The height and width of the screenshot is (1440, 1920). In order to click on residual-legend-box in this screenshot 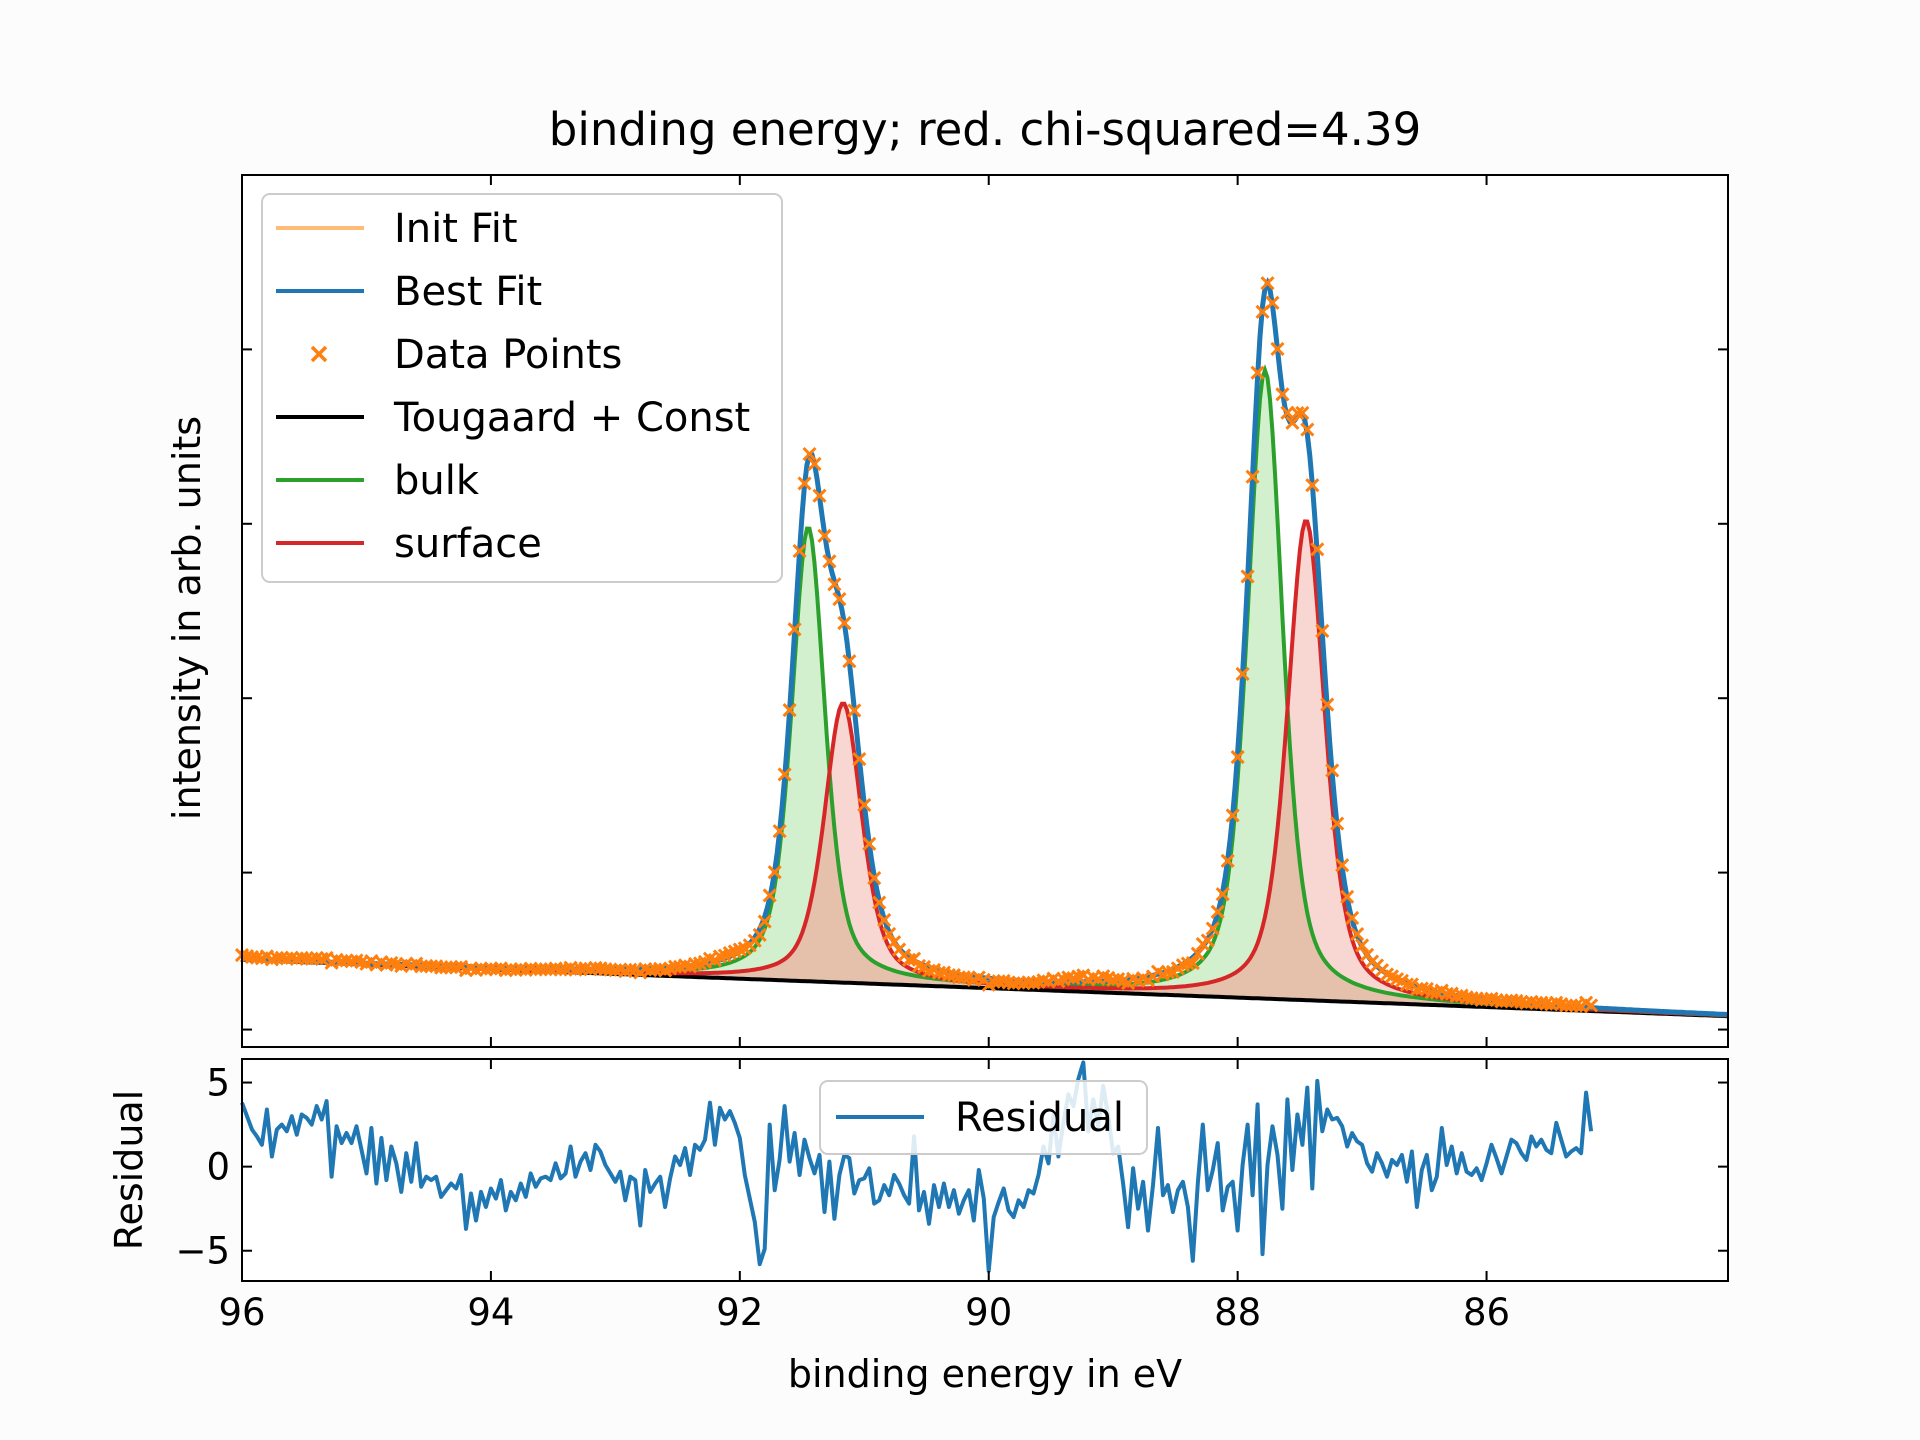, I will do `click(983, 1117)`.